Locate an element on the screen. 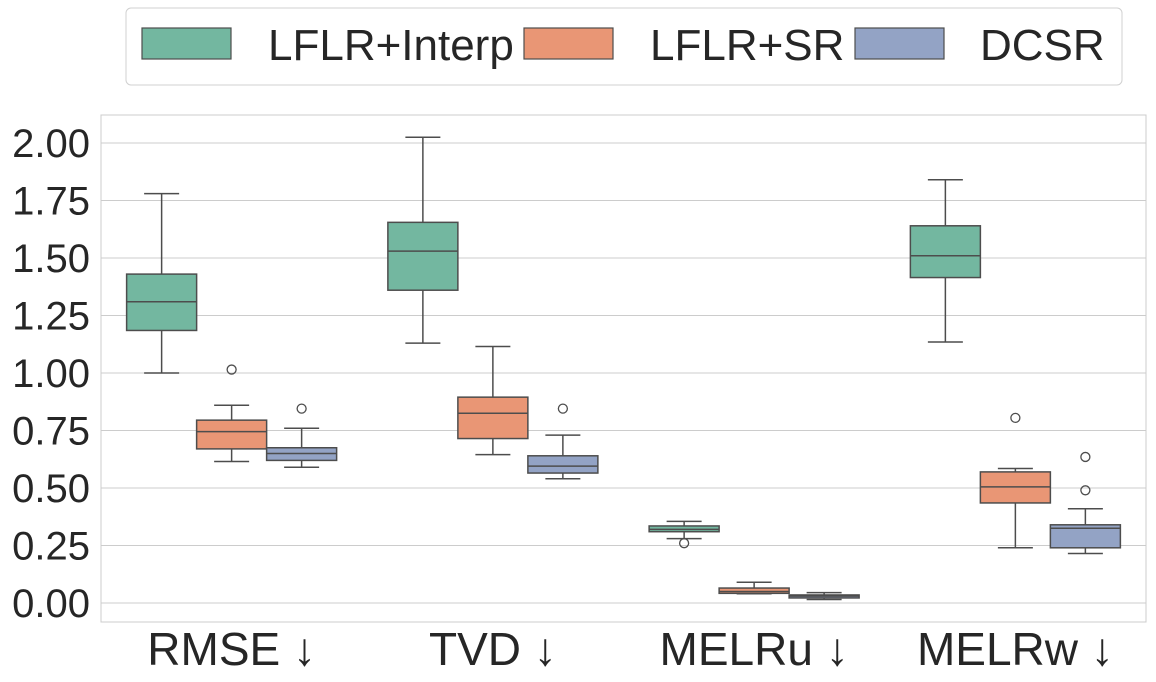 This screenshot has height=682, width=1156. y-tick-label: 1.50 is located at coordinates (51, 259).